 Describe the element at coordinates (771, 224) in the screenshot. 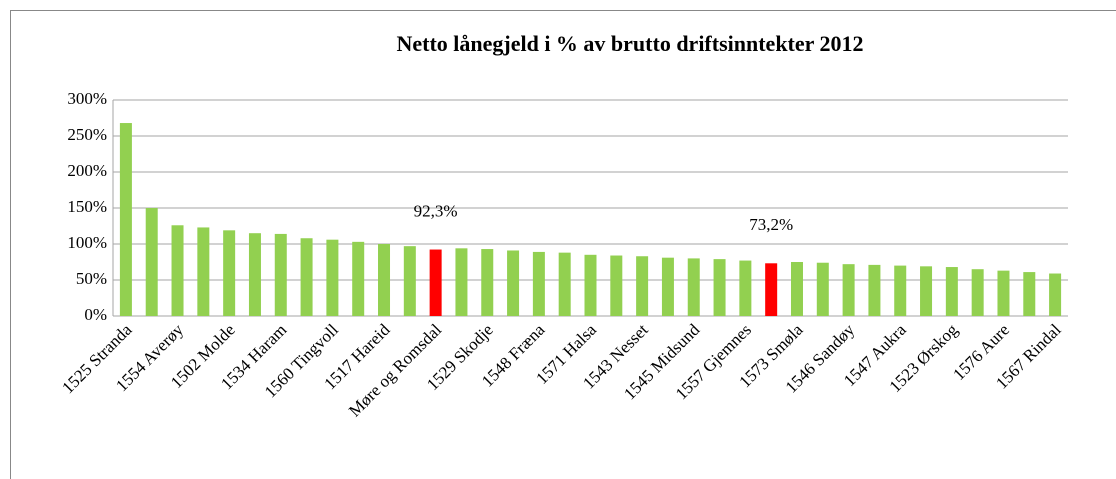

I see `data-label: 73,2%` at that location.